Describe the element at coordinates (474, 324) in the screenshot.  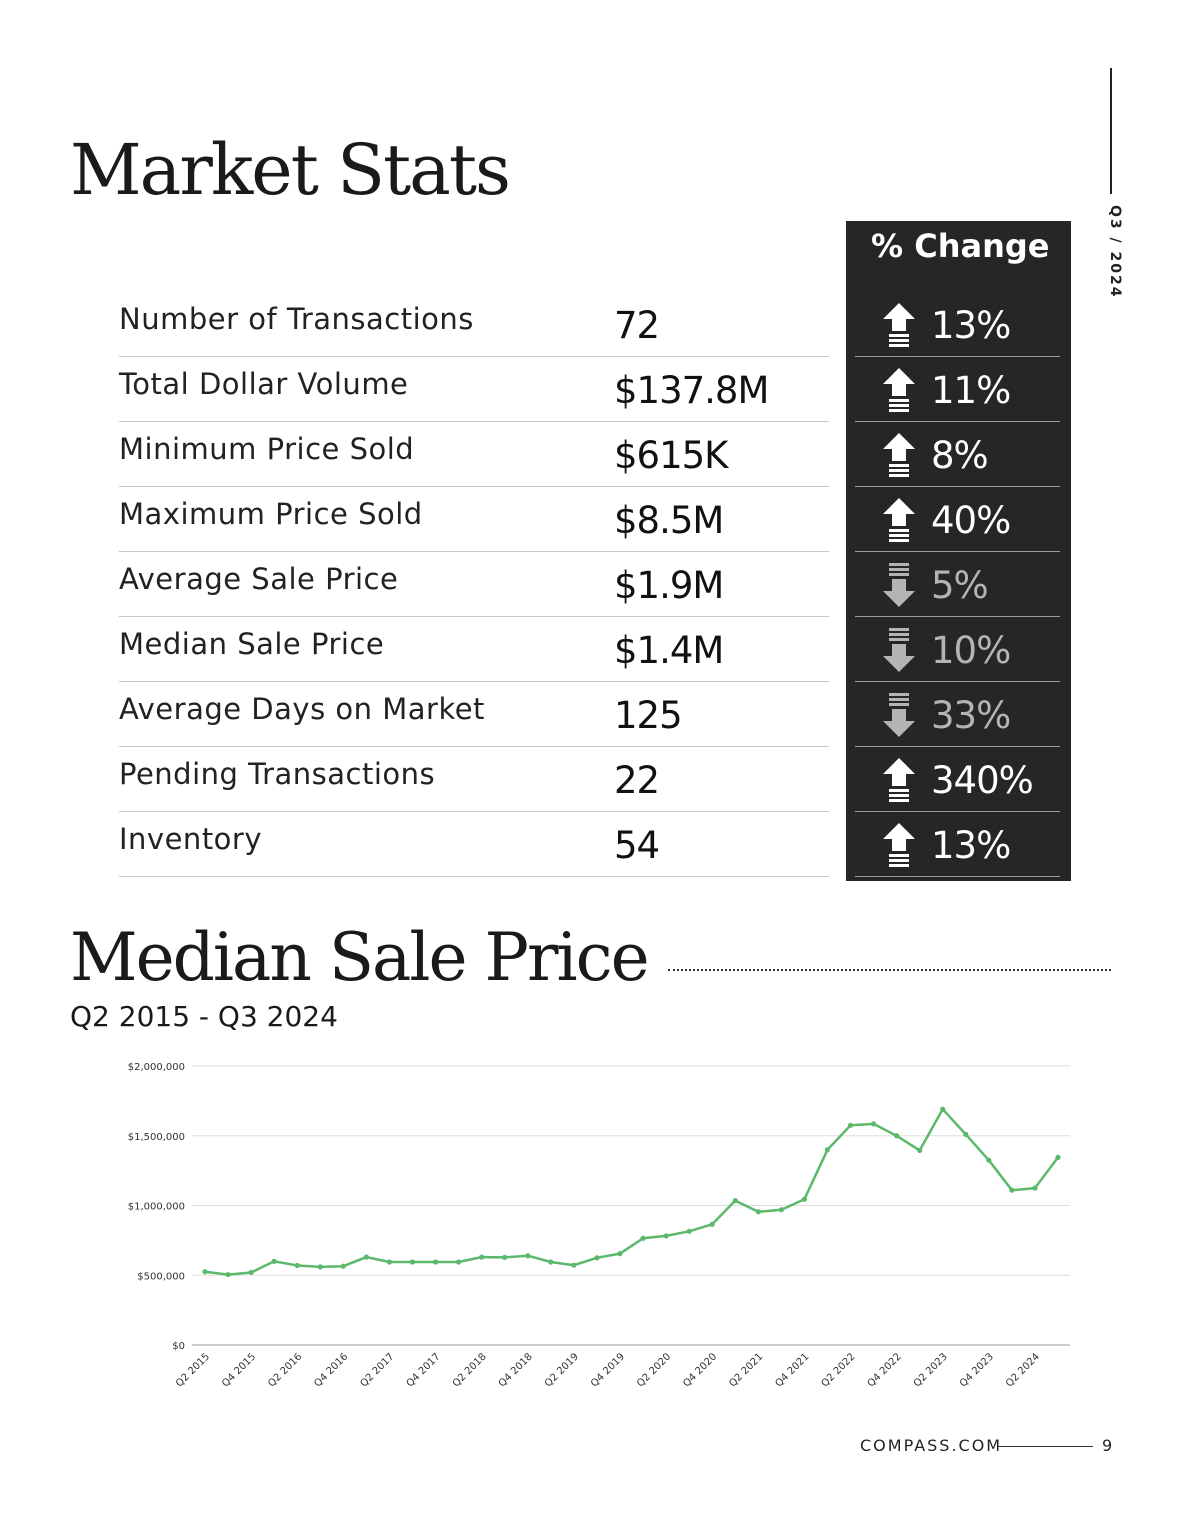
I see `stat-row: Number of Transactions 72` at that location.